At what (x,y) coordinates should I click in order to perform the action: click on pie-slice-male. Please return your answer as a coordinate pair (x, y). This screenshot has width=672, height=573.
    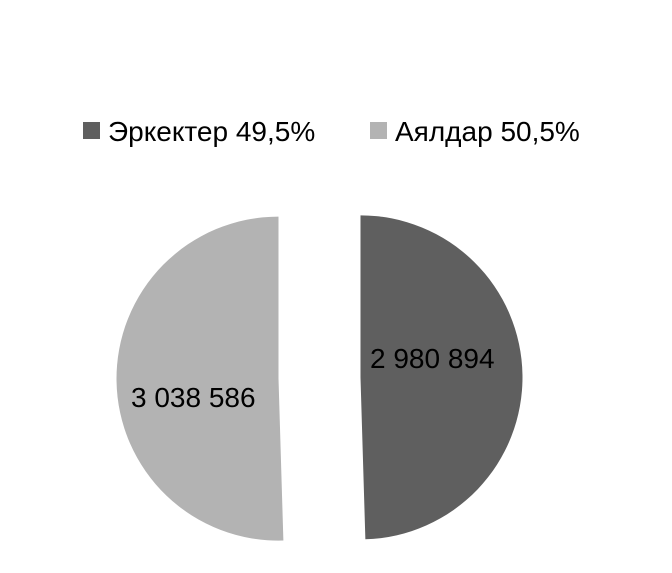
    Looking at the image, I should click on (441, 377).